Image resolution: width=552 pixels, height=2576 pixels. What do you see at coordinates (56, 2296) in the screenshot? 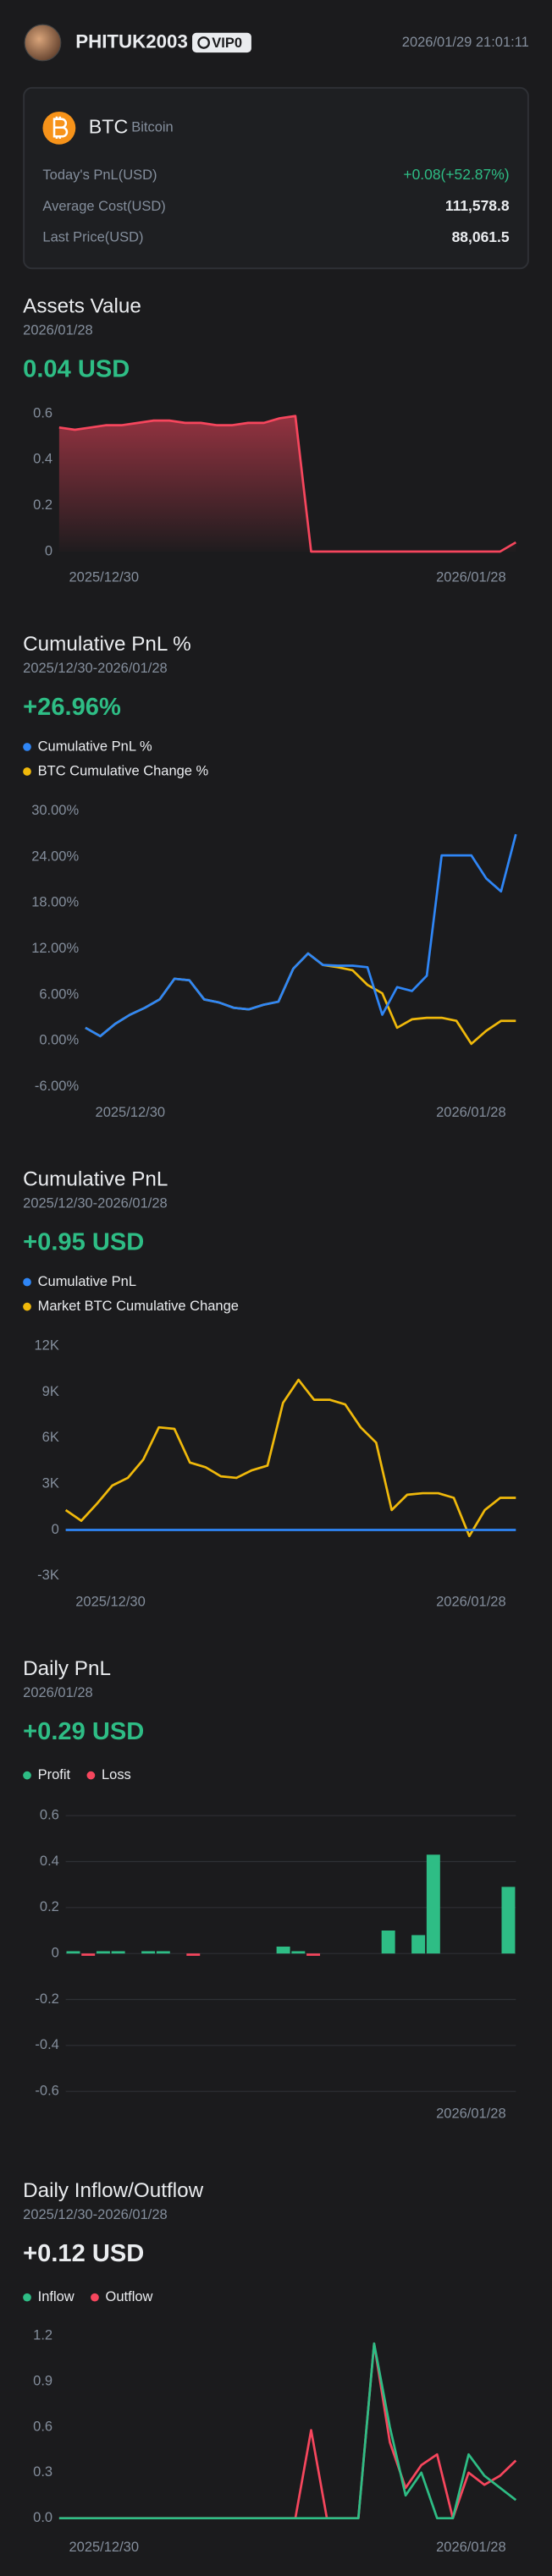
I see `legend-label: Inflow` at bounding box center [56, 2296].